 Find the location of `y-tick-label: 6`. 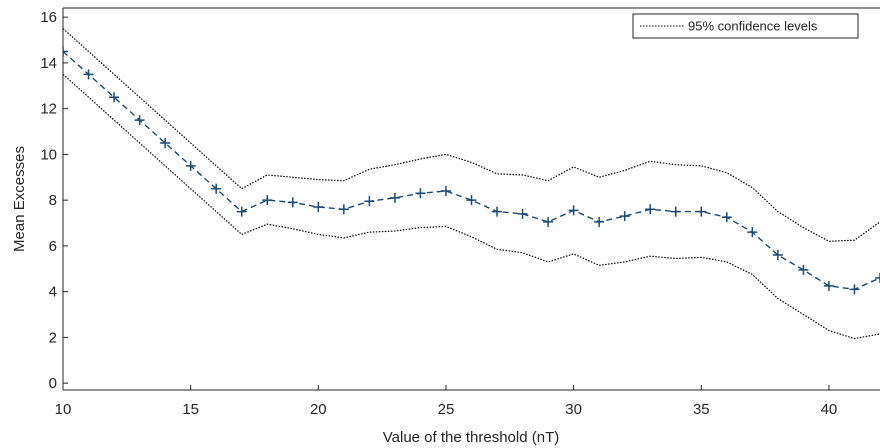

y-tick-label: 6 is located at coordinates (53, 246).